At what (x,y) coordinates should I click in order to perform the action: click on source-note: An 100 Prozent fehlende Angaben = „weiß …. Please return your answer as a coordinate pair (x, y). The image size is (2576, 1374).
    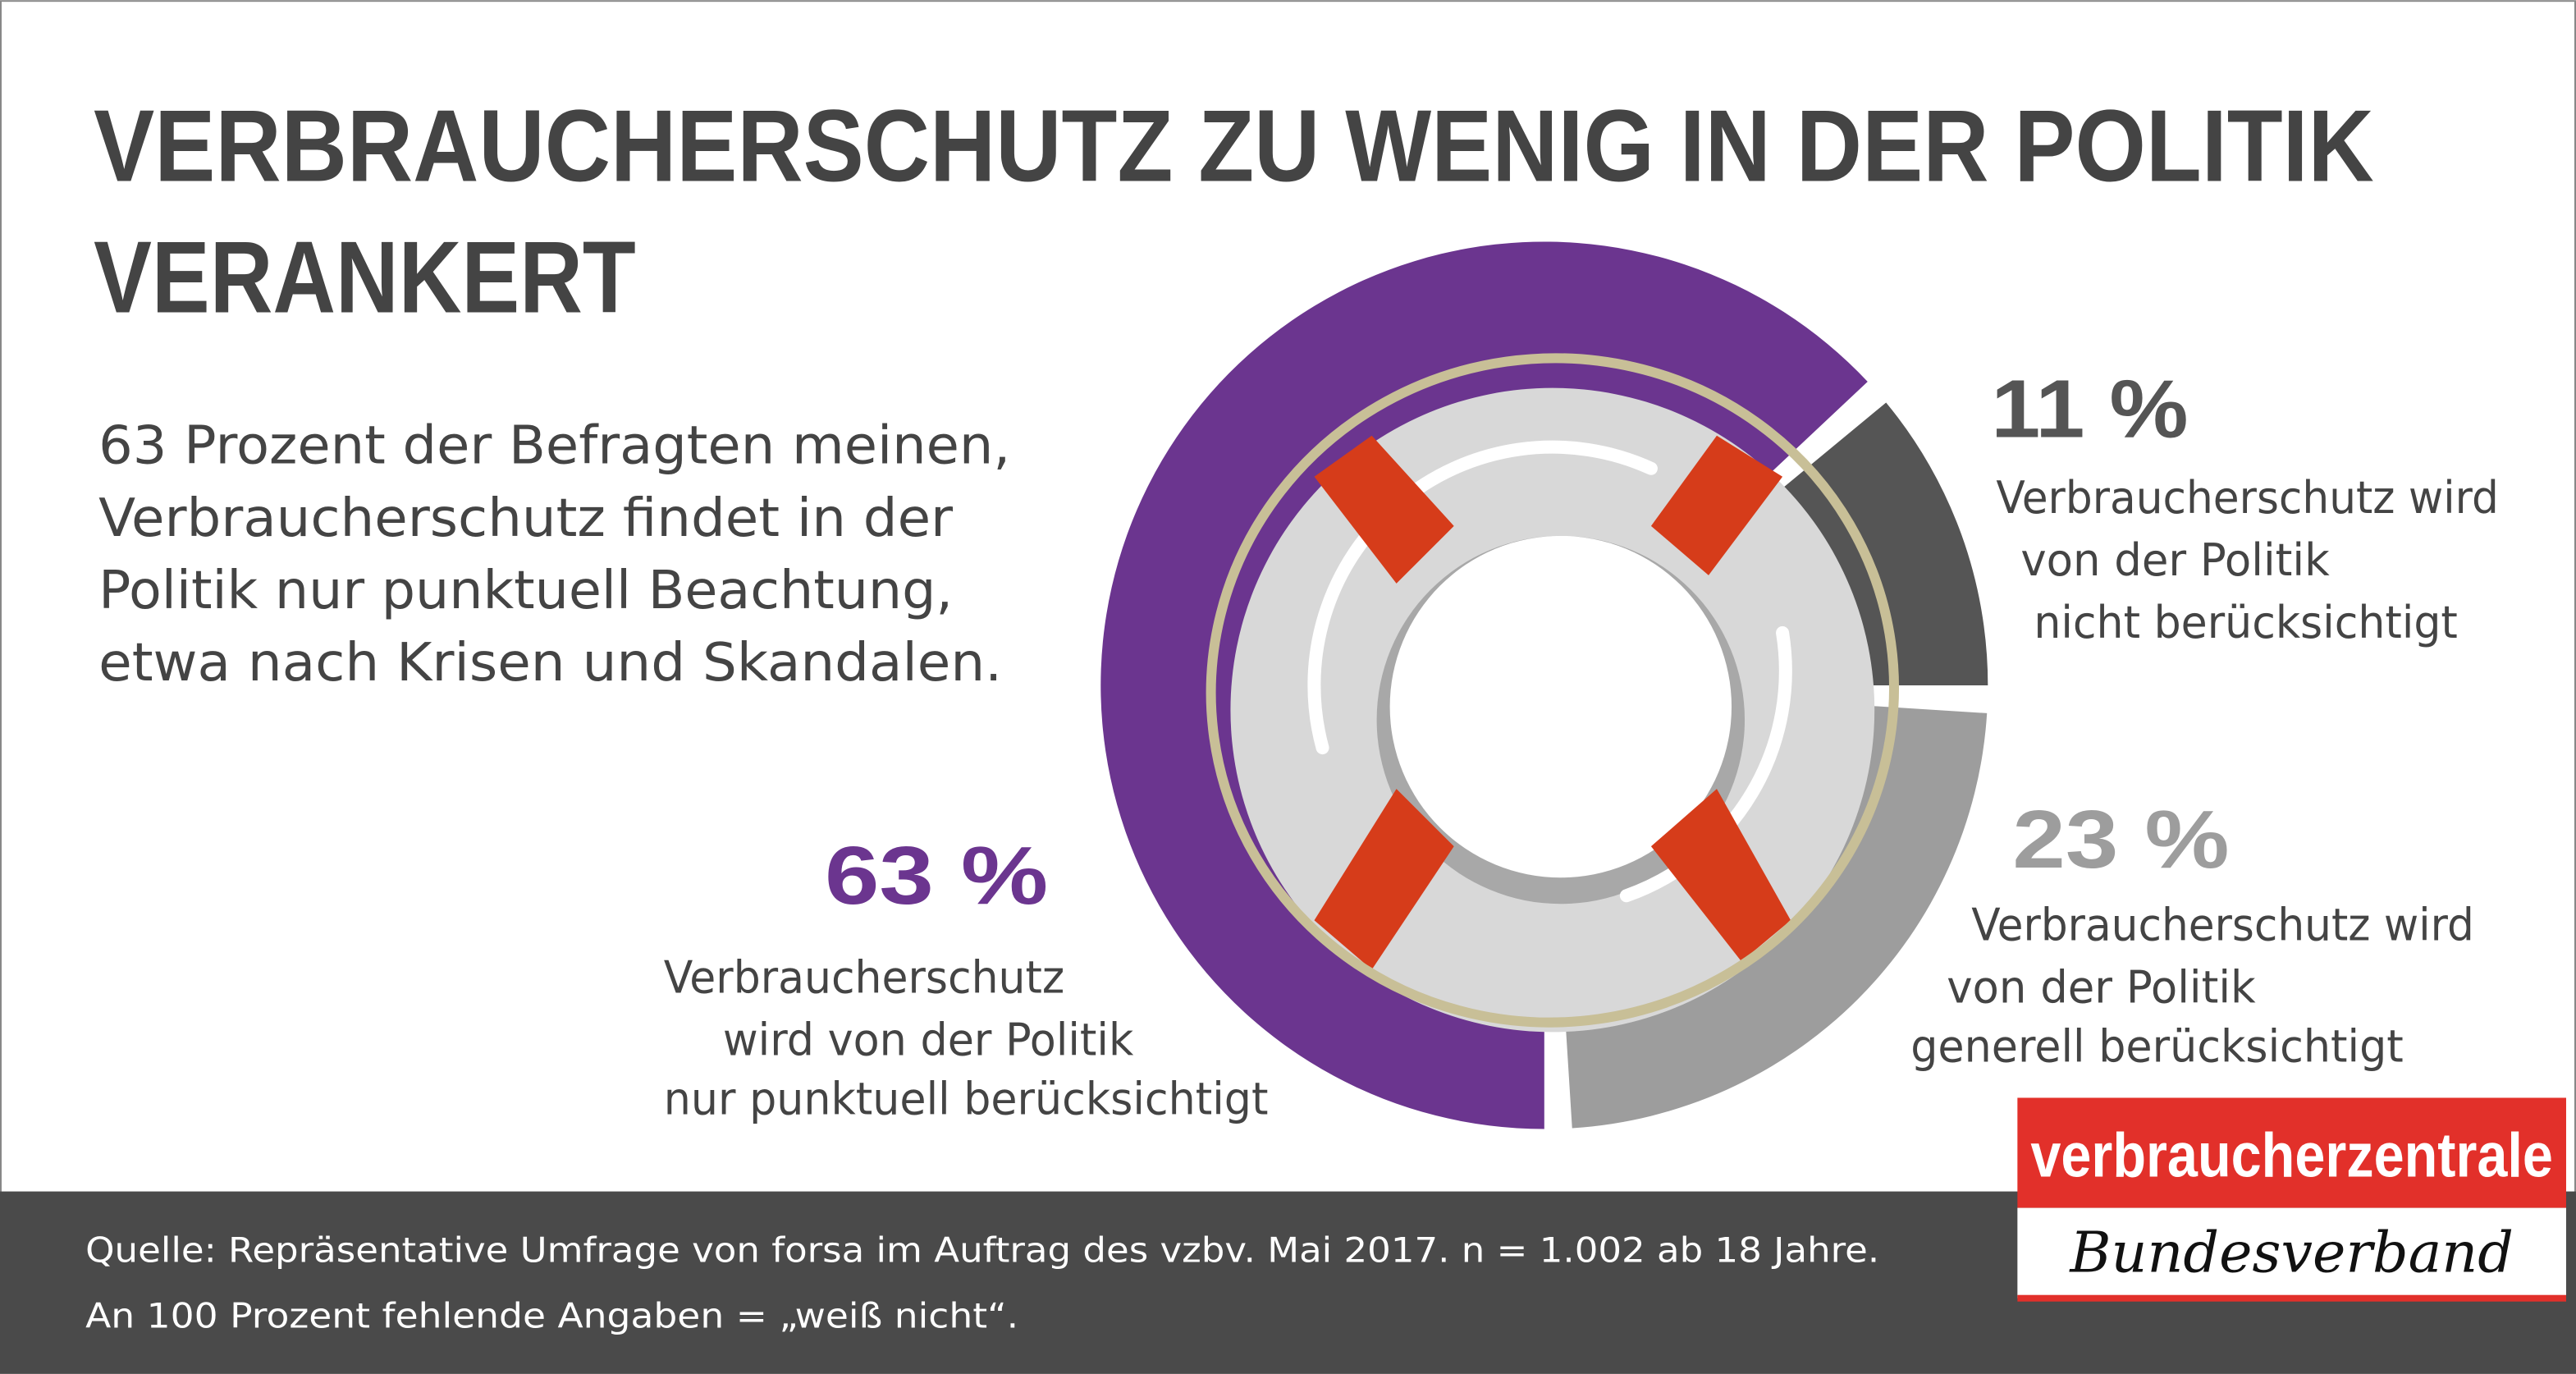
    Looking at the image, I should click on (551, 1316).